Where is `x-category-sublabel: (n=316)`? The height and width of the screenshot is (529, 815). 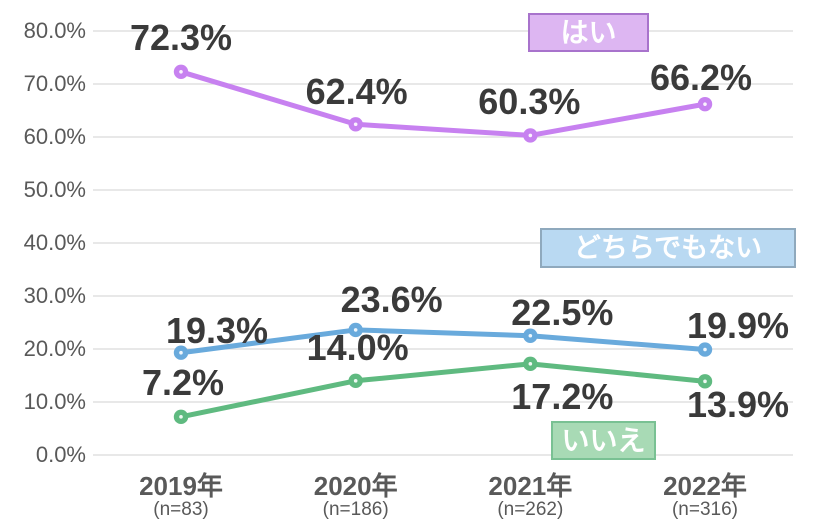 x-category-sublabel: (n=316) is located at coordinates (705, 509).